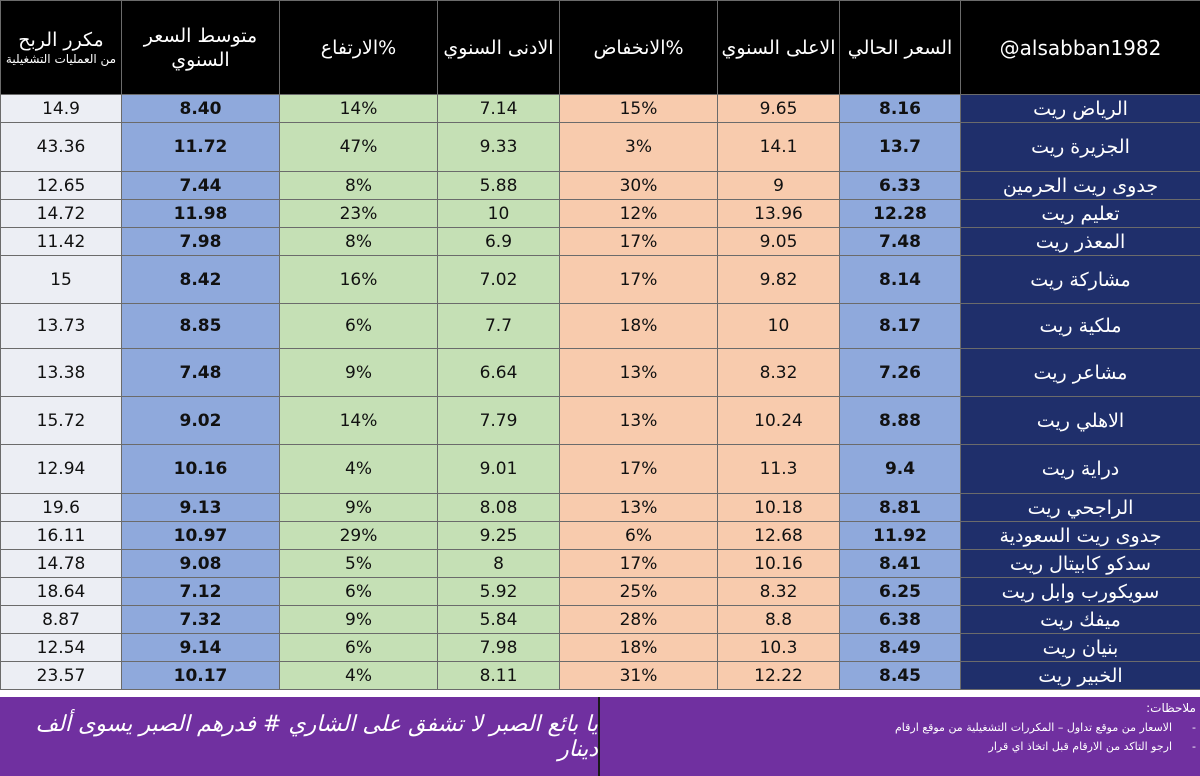 The width and height of the screenshot is (1200, 776). Describe the element at coordinates (600, 563) in the screenshot. I see `table-row: 14.78 9.08 5% 8 17% 10.16 8.41 سدكو كابيتال ريت` at that location.